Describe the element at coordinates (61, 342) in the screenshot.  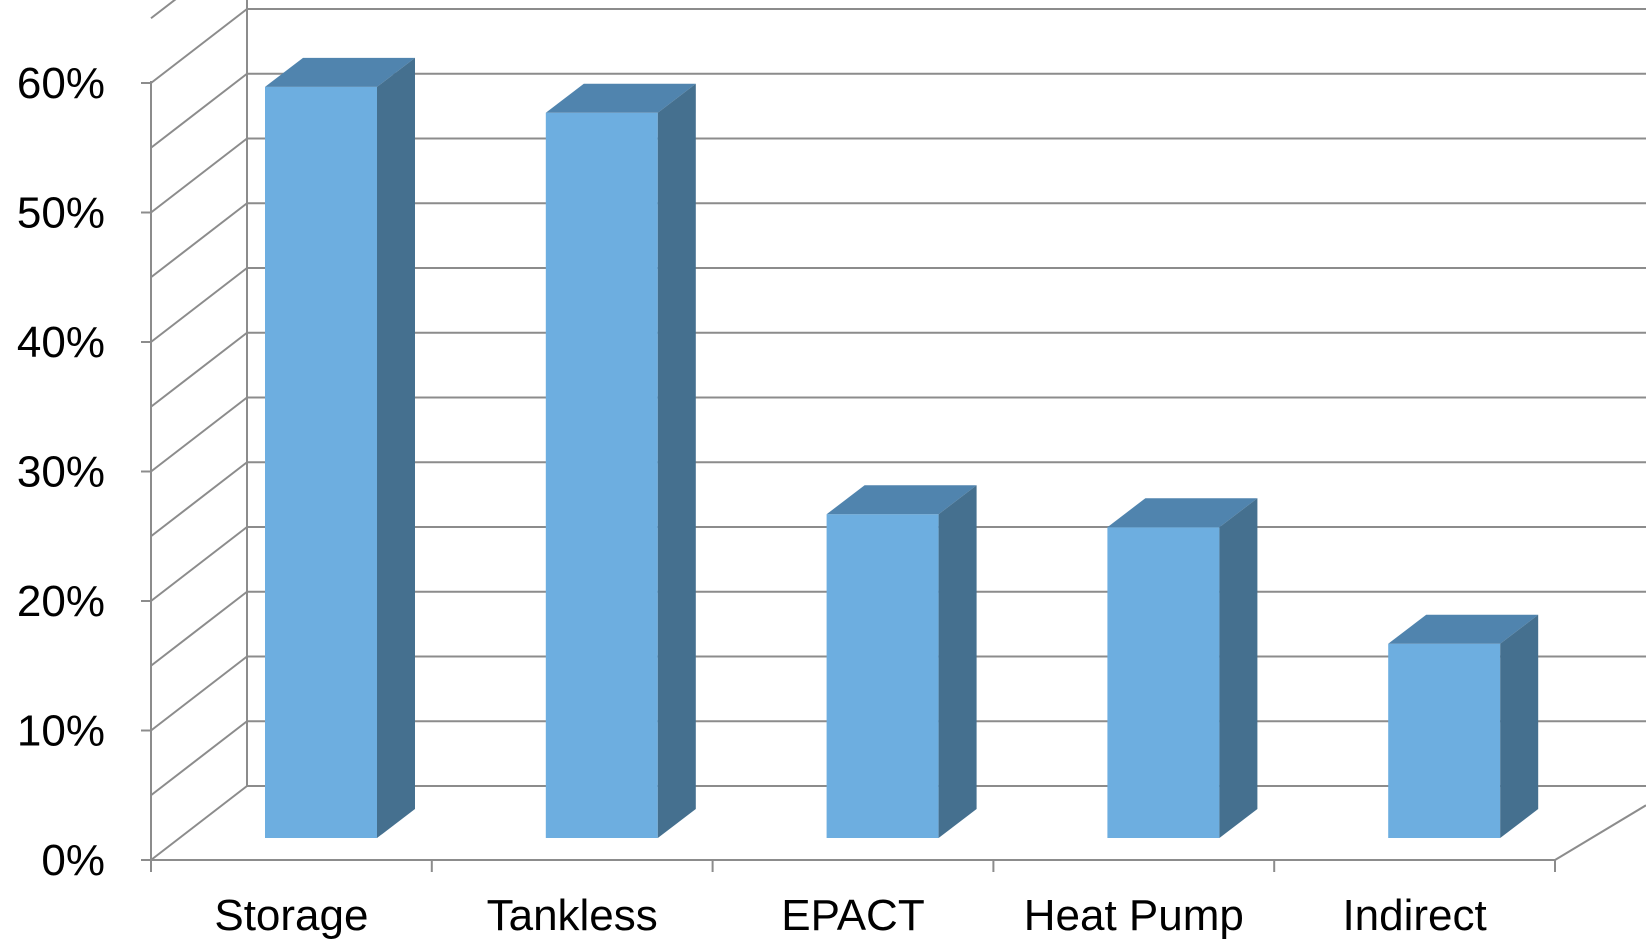
I see `y-tick-label: 40%` at that location.